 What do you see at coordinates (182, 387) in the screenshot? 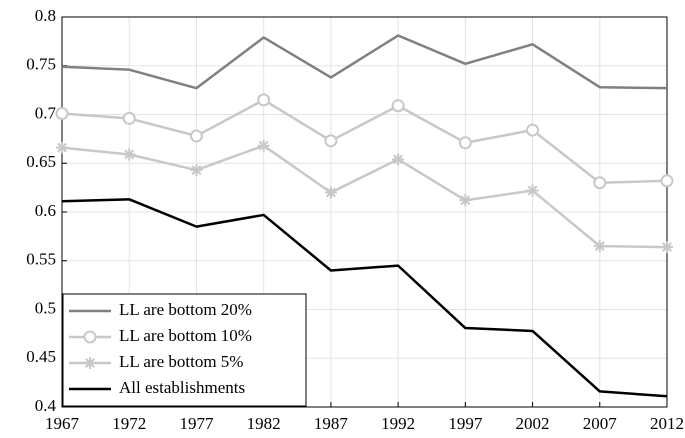
I see `legend-label: All establishments` at bounding box center [182, 387].